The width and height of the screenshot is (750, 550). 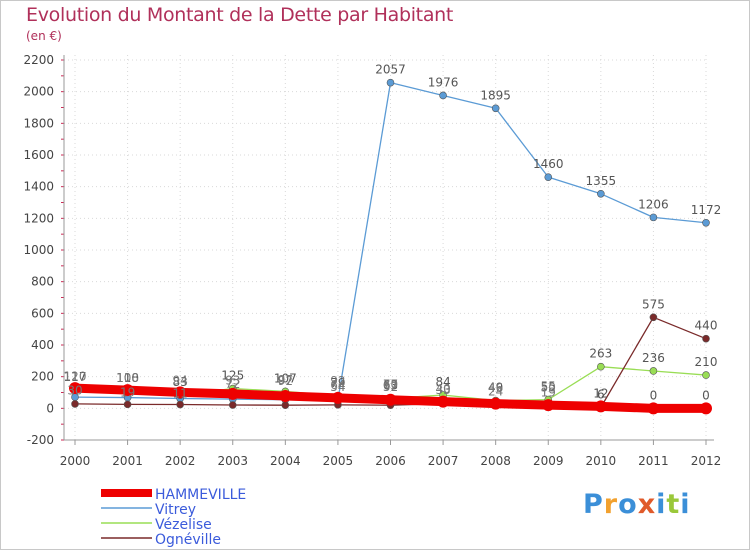 I want to click on x-tick-label: 2010, so click(x=601, y=461).